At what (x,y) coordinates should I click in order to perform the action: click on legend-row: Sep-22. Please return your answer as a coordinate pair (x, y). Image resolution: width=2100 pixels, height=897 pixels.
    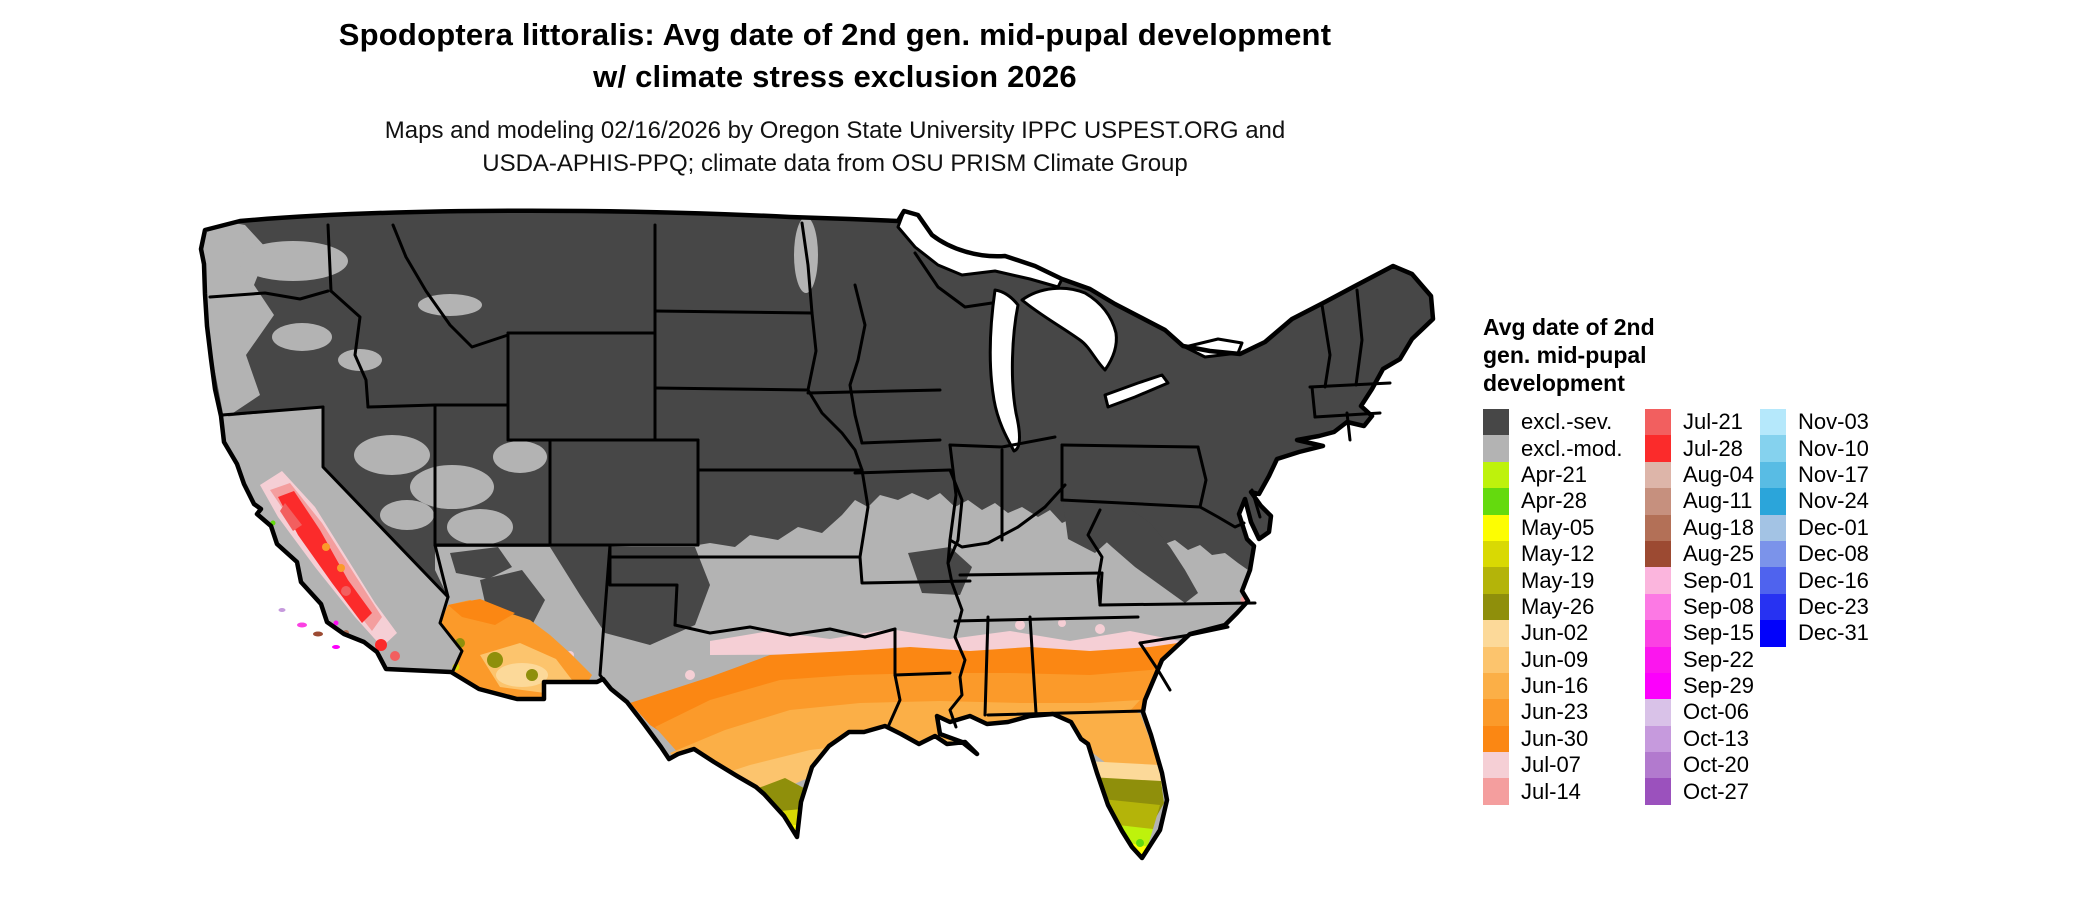
    Looking at the image, I should click on (1699, 659).